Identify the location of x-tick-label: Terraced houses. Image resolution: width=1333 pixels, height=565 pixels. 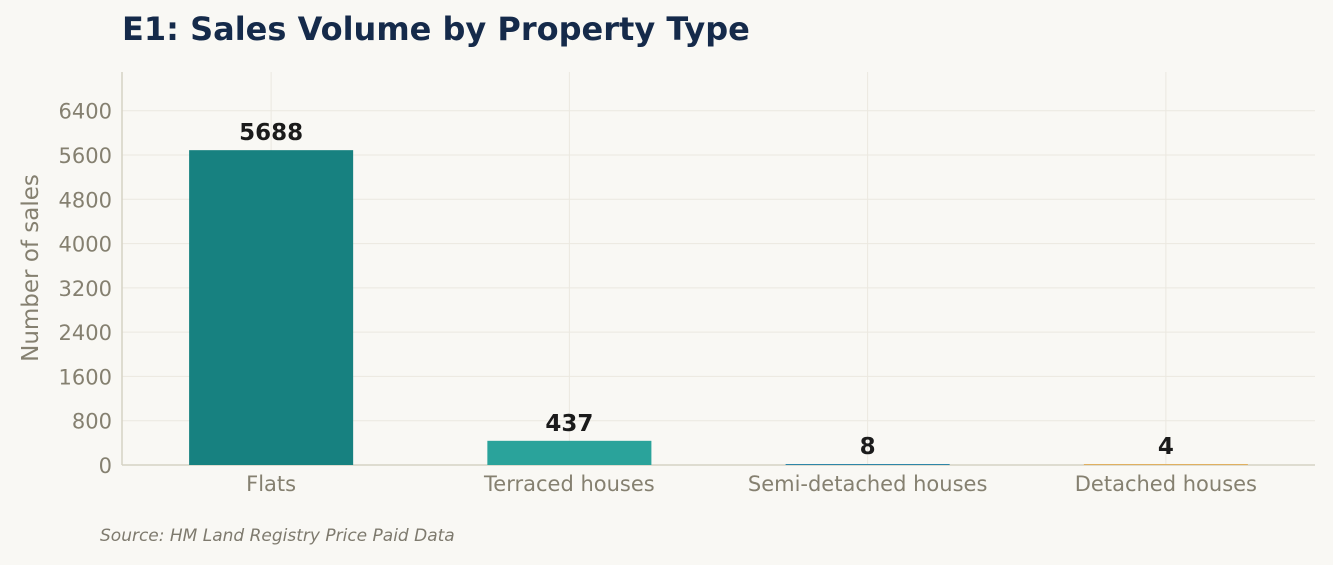
(569, 484).